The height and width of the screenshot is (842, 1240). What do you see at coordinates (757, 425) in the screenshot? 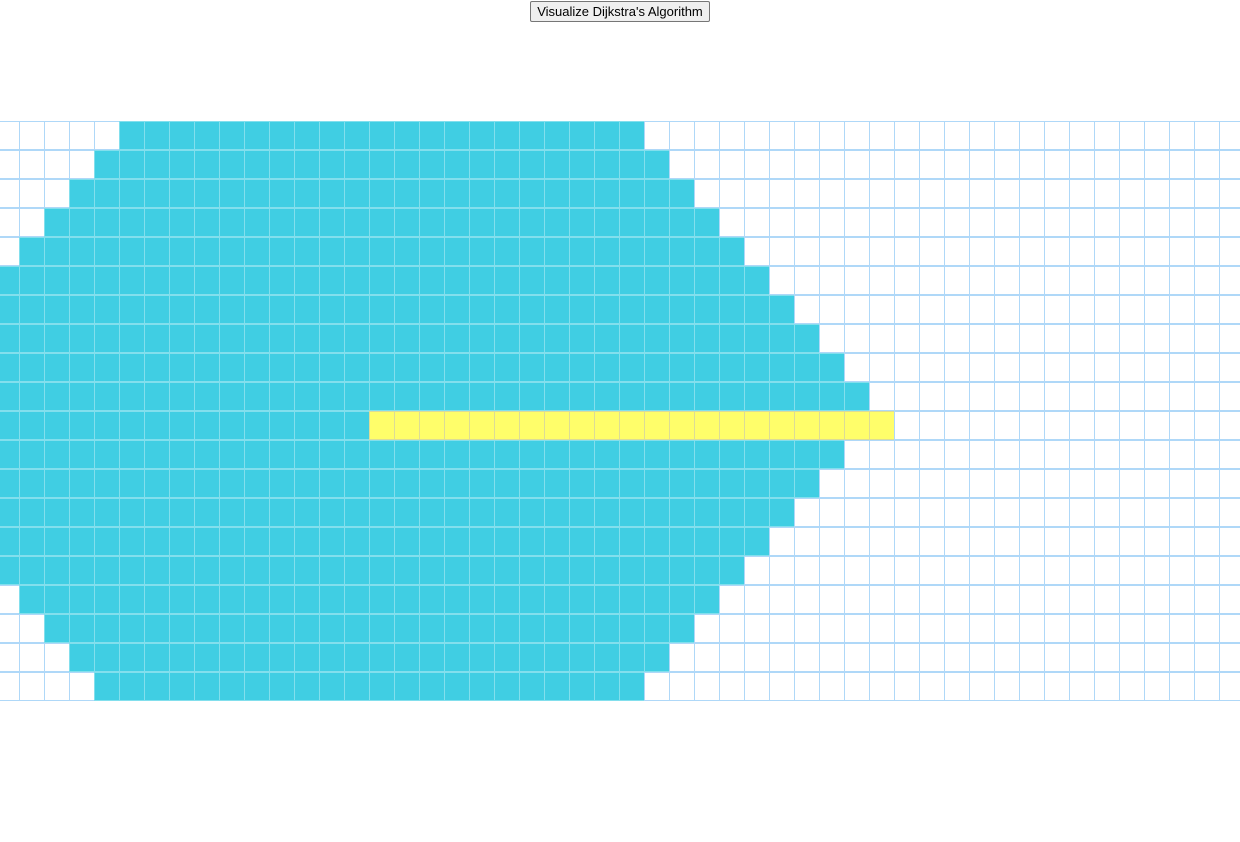
I see `grid-node-path` at bounding box center [757, 425].